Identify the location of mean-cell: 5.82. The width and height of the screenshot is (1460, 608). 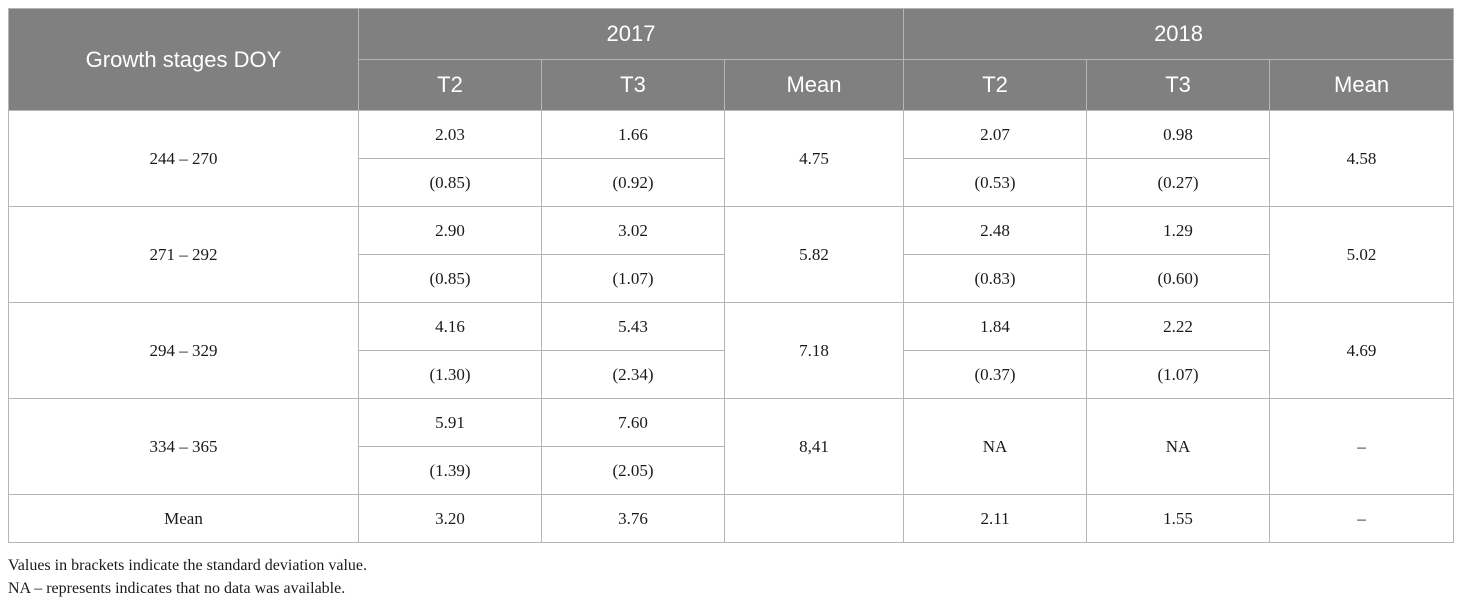
(814, 254).